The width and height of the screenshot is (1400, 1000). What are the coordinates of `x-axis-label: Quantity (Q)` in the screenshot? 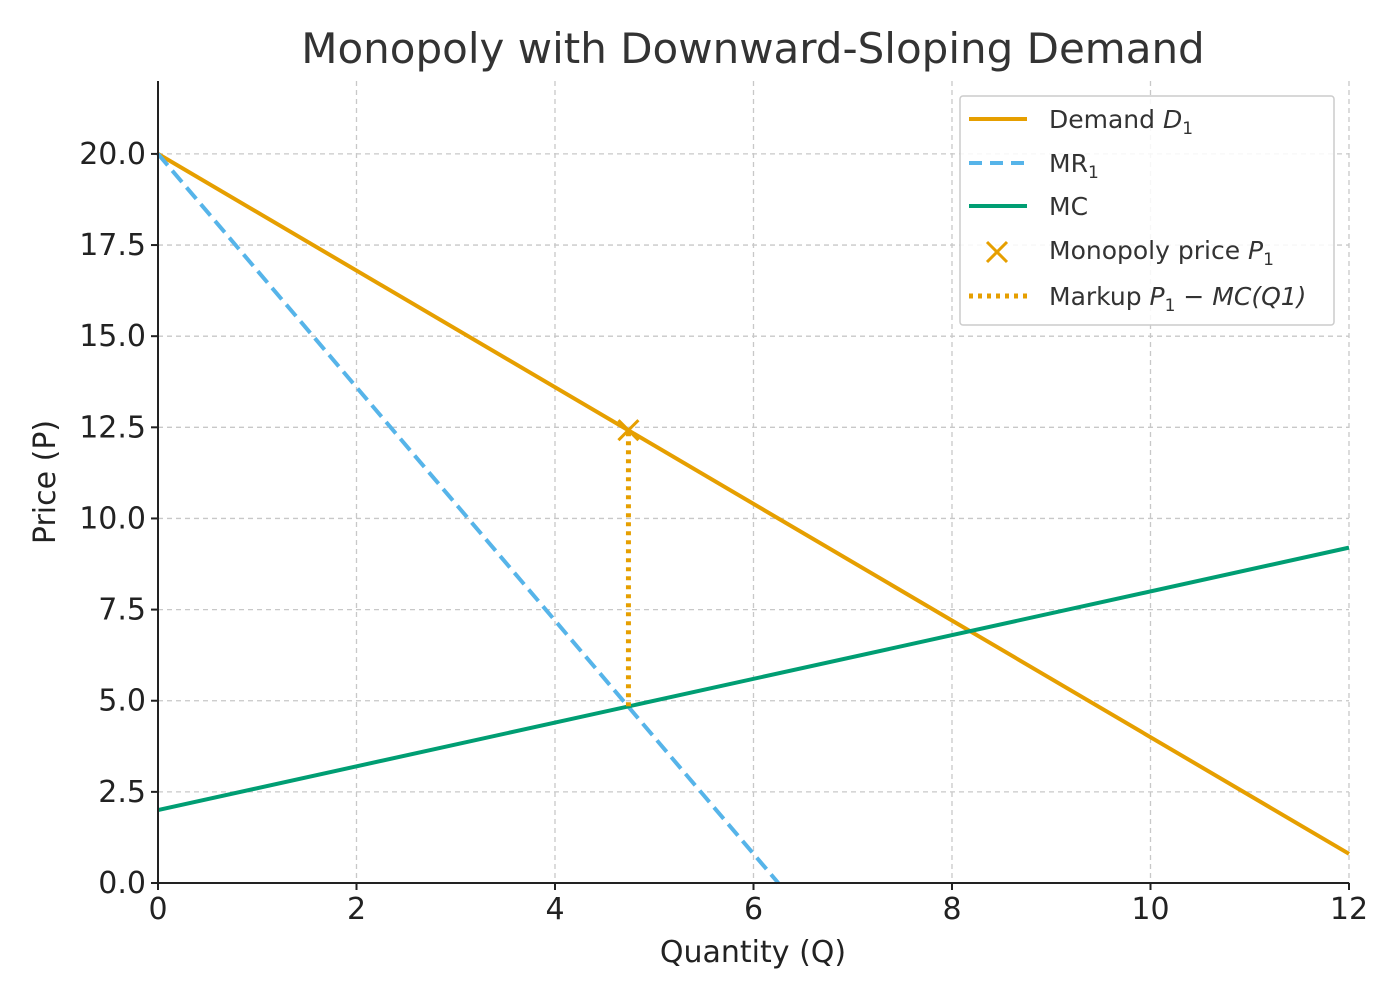 It's located at (753, 952).